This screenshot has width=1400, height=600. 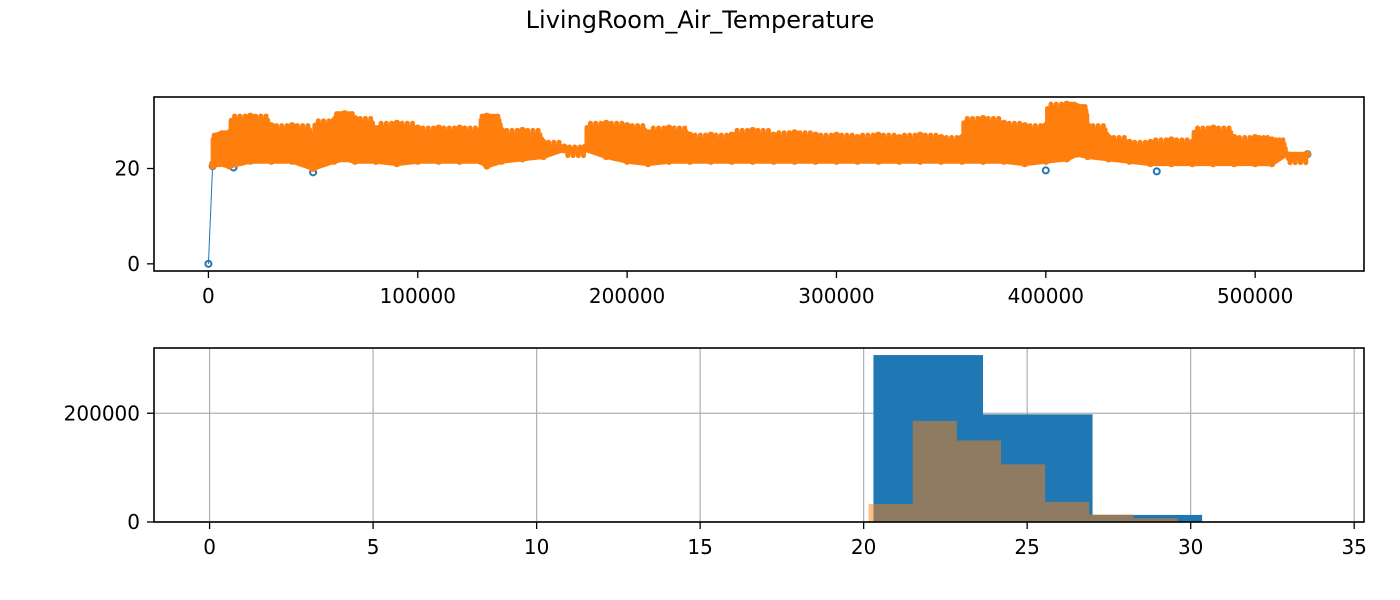 I want to click on x-tick-label: 100000, so click(x=418, y=296).